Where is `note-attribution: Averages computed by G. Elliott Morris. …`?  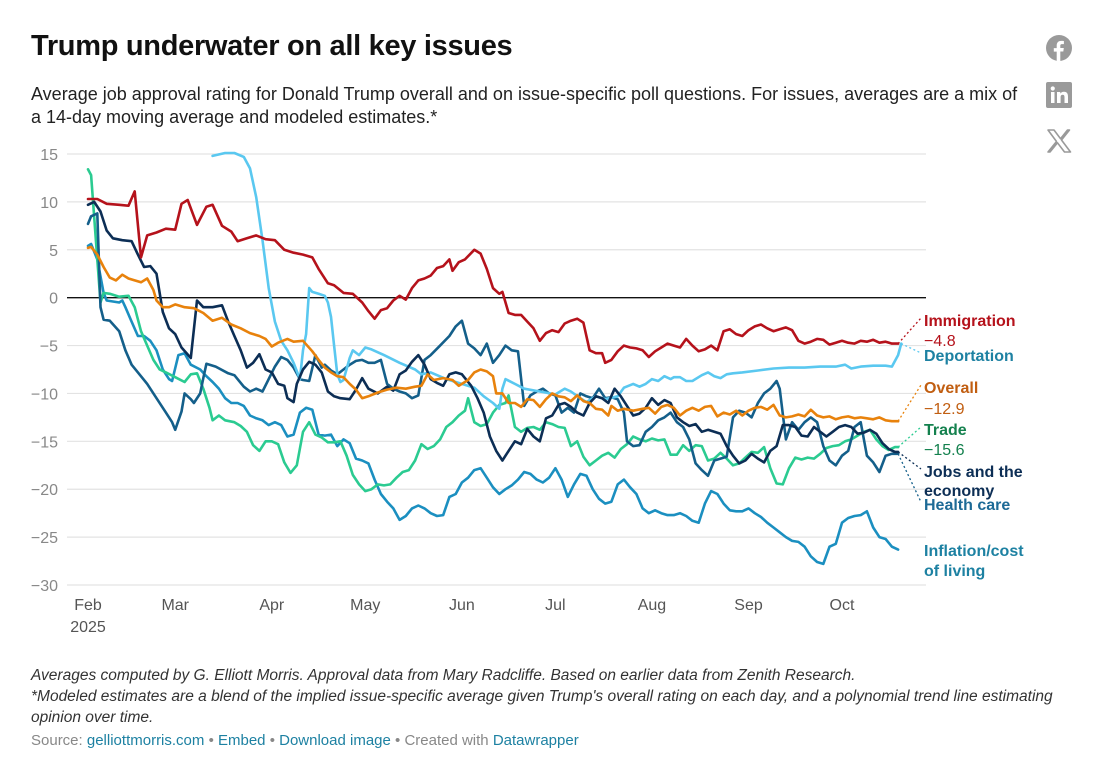 note-attribution: Averages computed by G. Elliott Morris. … is located at coordinates (443, 675).